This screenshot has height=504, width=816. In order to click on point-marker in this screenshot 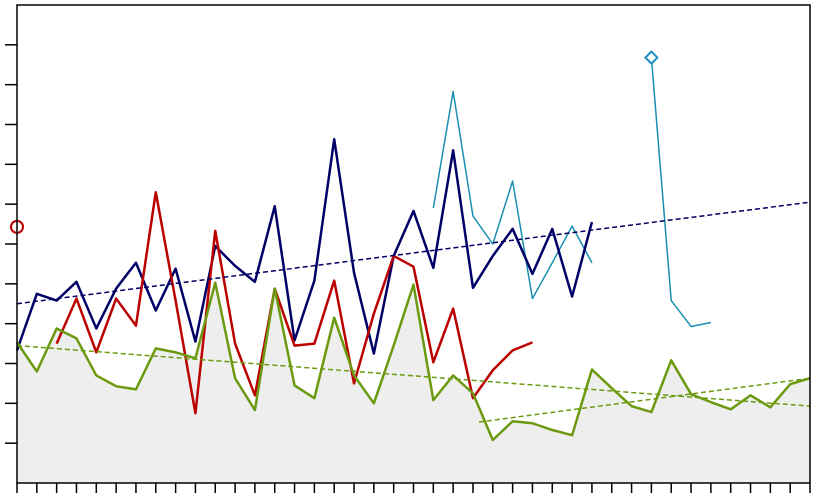, I will do `click(651, 57)`.